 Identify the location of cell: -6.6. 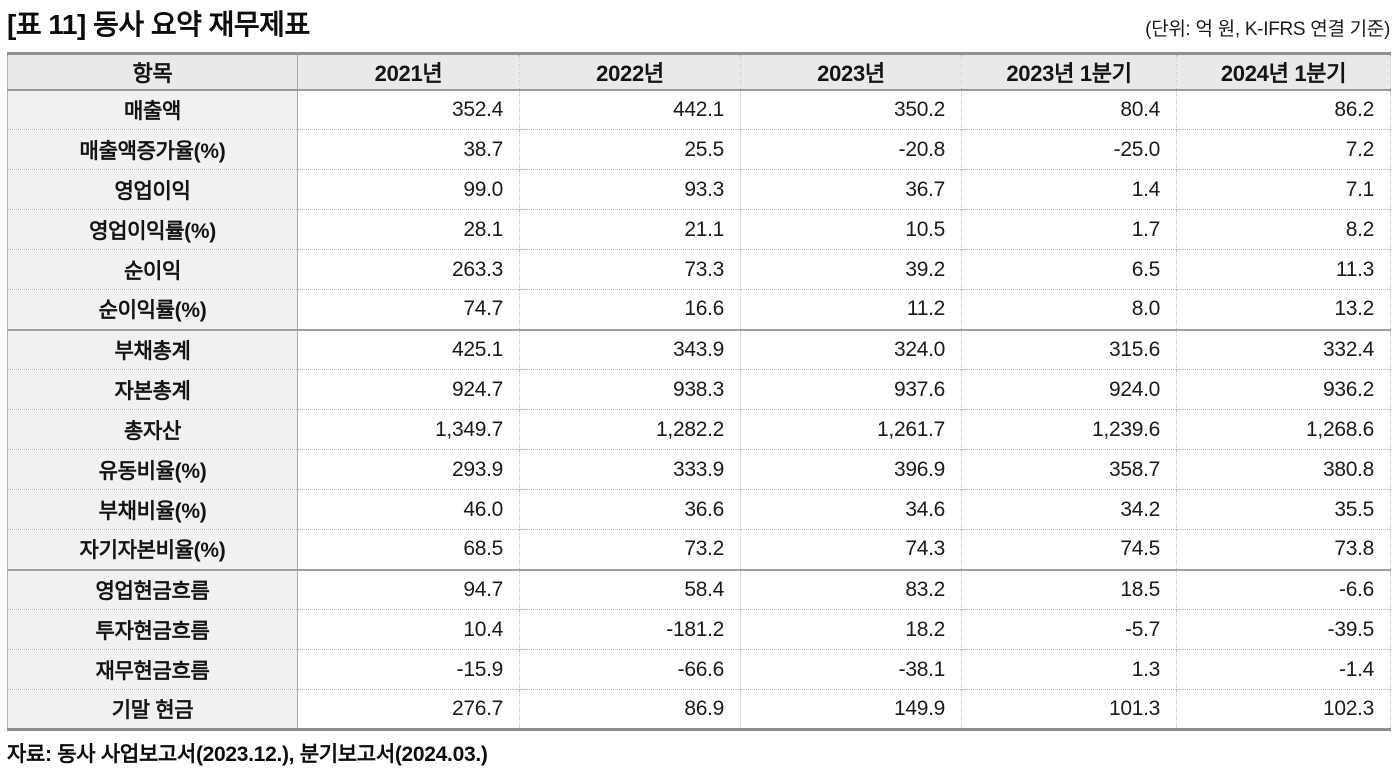
(1283, 589).